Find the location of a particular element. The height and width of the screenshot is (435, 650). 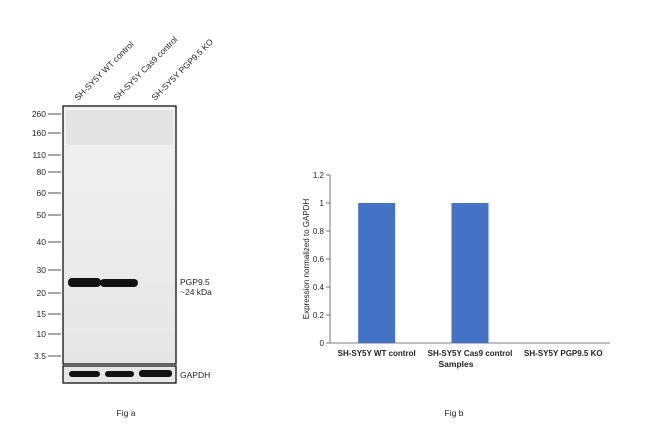

mw-marker-label: 160 is located at coordinates (39, 133).